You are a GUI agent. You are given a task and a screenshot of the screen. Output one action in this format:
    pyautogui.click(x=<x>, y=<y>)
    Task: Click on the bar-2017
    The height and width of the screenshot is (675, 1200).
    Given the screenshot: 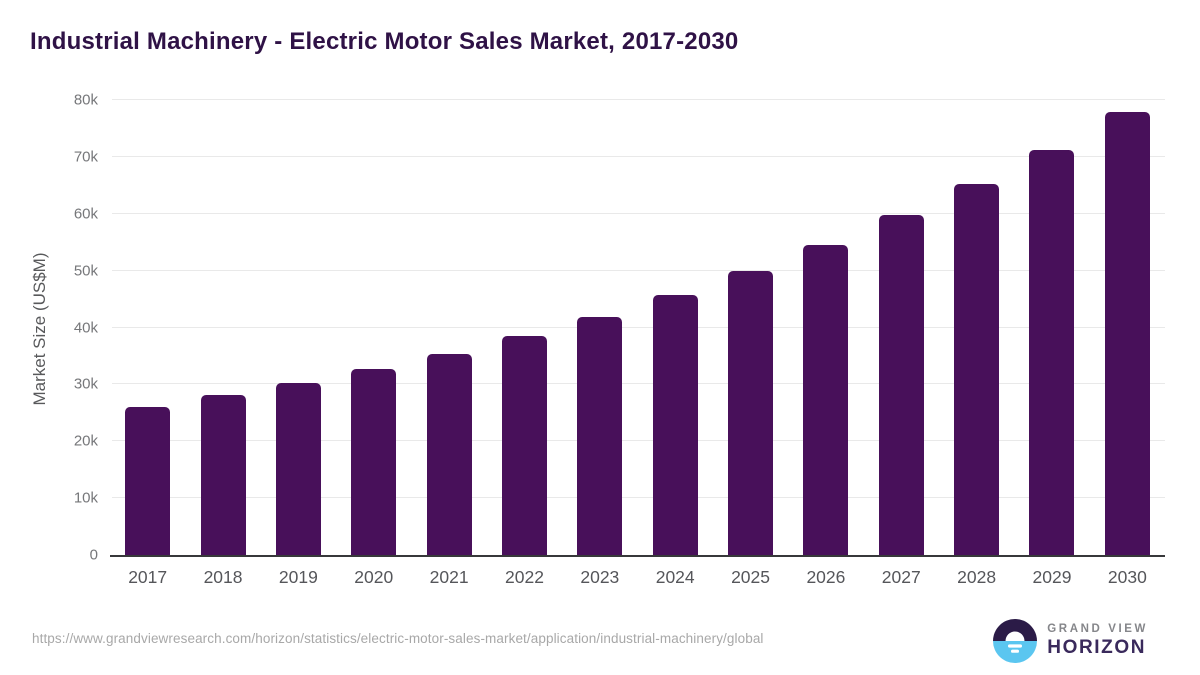 What is the action you would take?
    pyautogui.click(x=148, y=481)
    